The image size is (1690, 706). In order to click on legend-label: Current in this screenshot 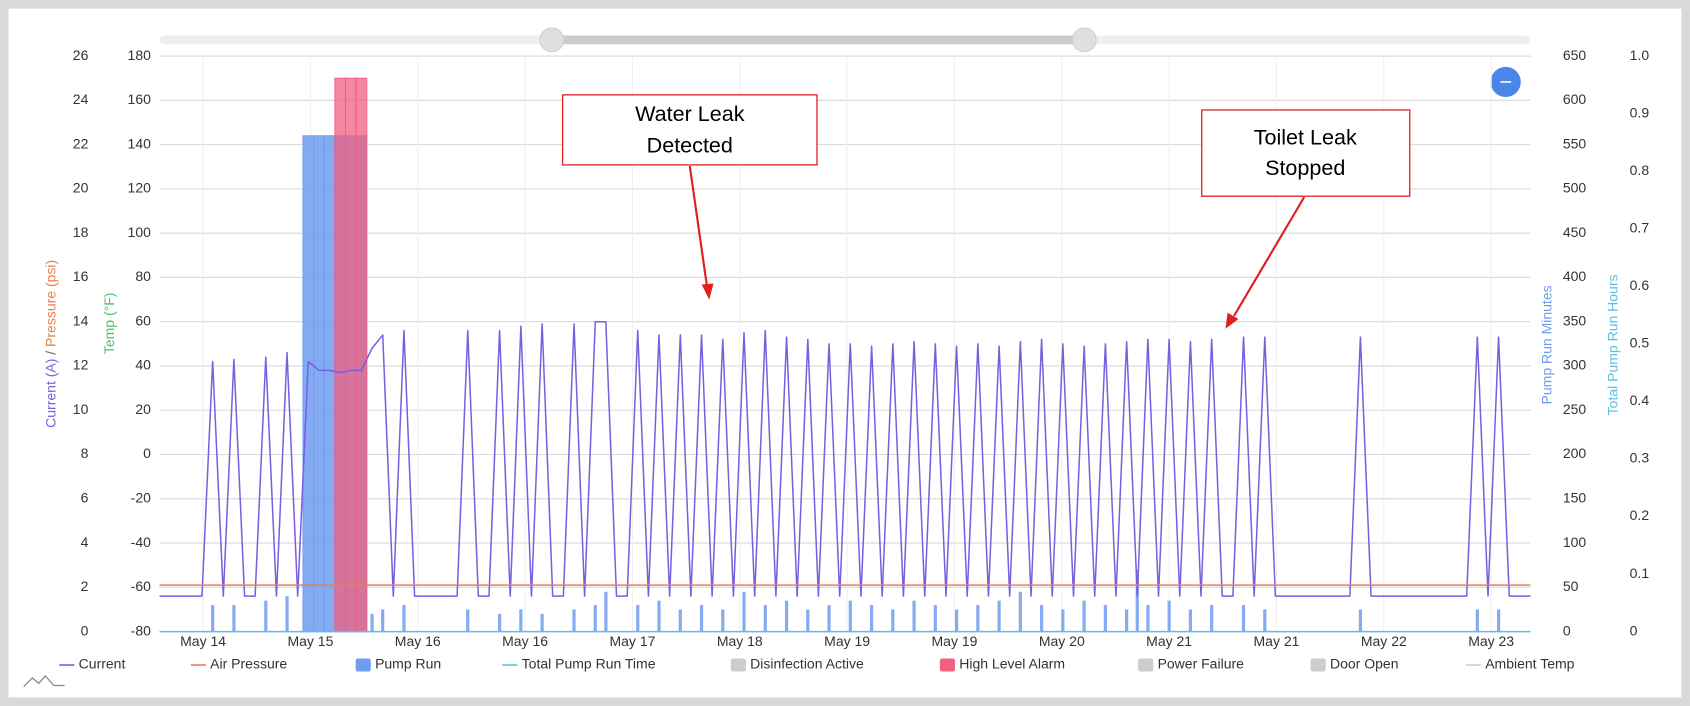, I will do `click(102, 664)`.